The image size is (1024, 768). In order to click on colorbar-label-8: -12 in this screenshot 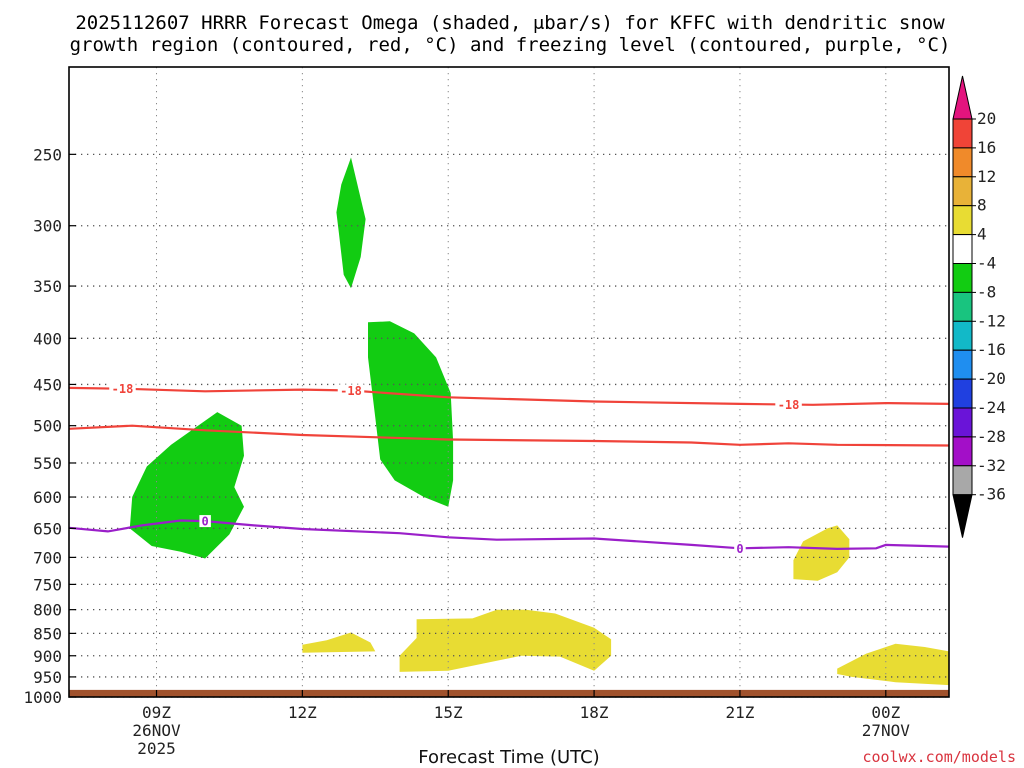, I will do `click(991, 320)`.